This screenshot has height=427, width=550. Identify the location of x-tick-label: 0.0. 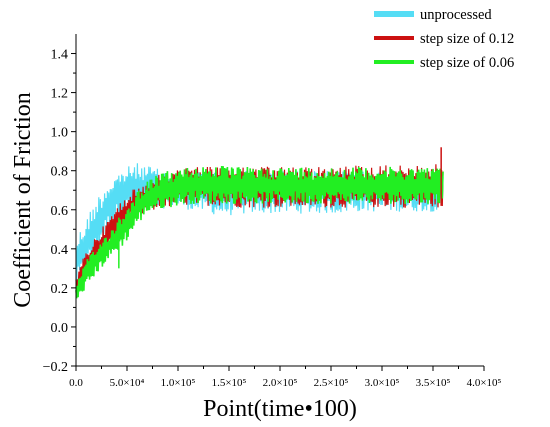
(76, 383).